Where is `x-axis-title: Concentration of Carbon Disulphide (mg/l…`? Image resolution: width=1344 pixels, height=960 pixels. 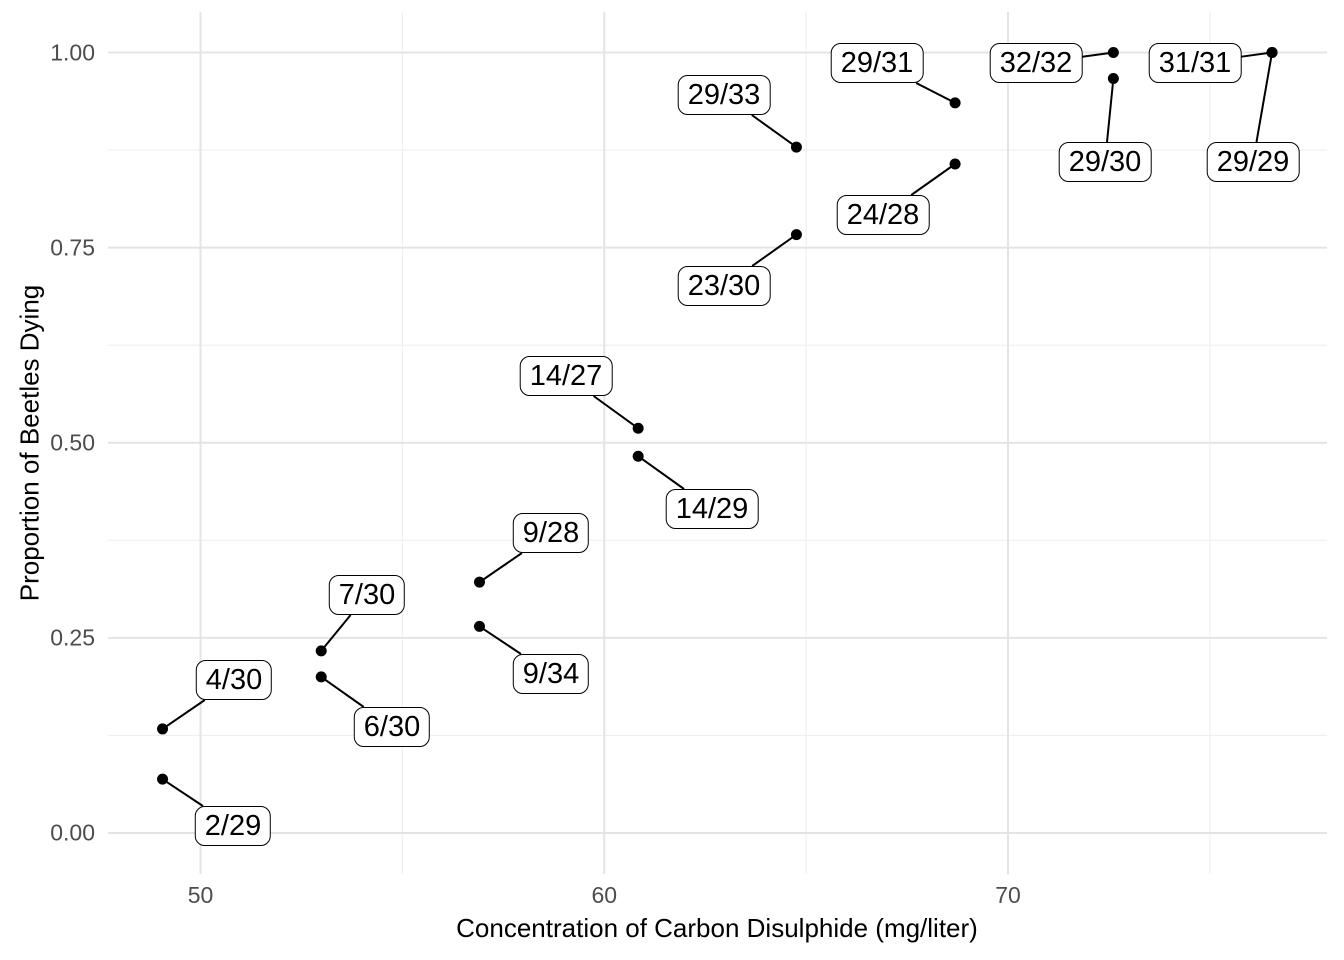
x-axis-title: Concentration of Carbon Disulphide (mg/l… is located at coordinates (717, 928).